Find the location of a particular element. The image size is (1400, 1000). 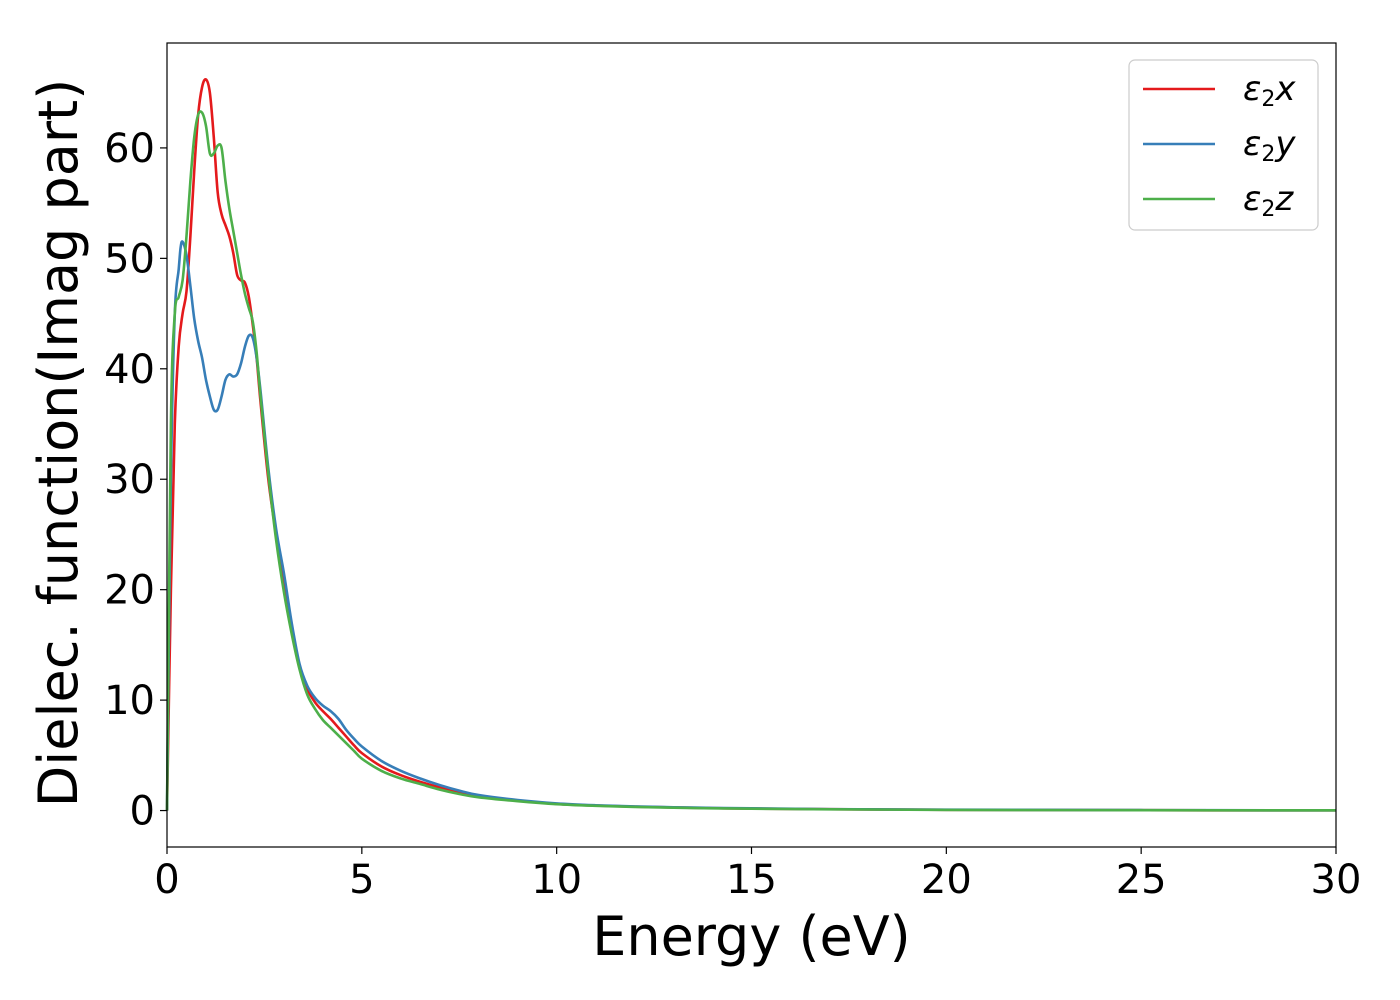

x-tick-label: 25 is located at coordinates (1141, 880).